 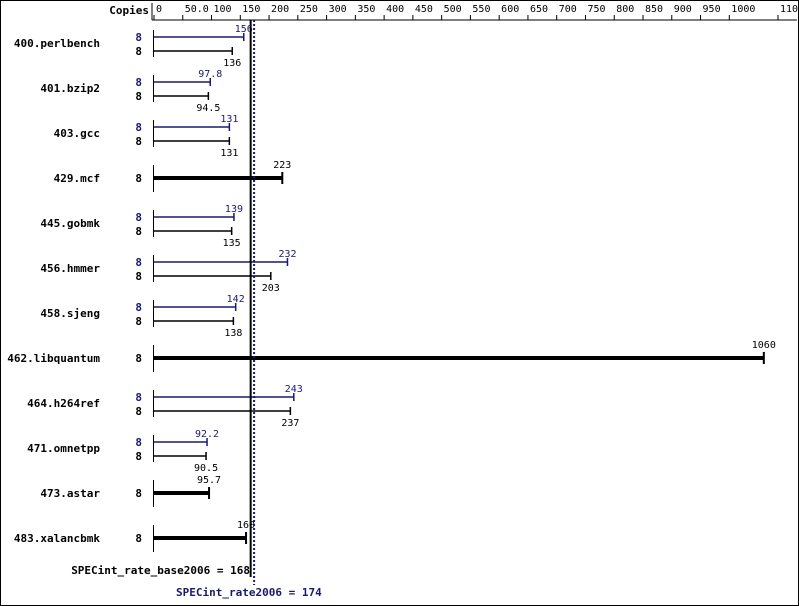 What do you see at coordinates (57, 538) in the screenshot?
I see `benchmark-label: 483.xalancbmk` at bounding box center [57, 538].